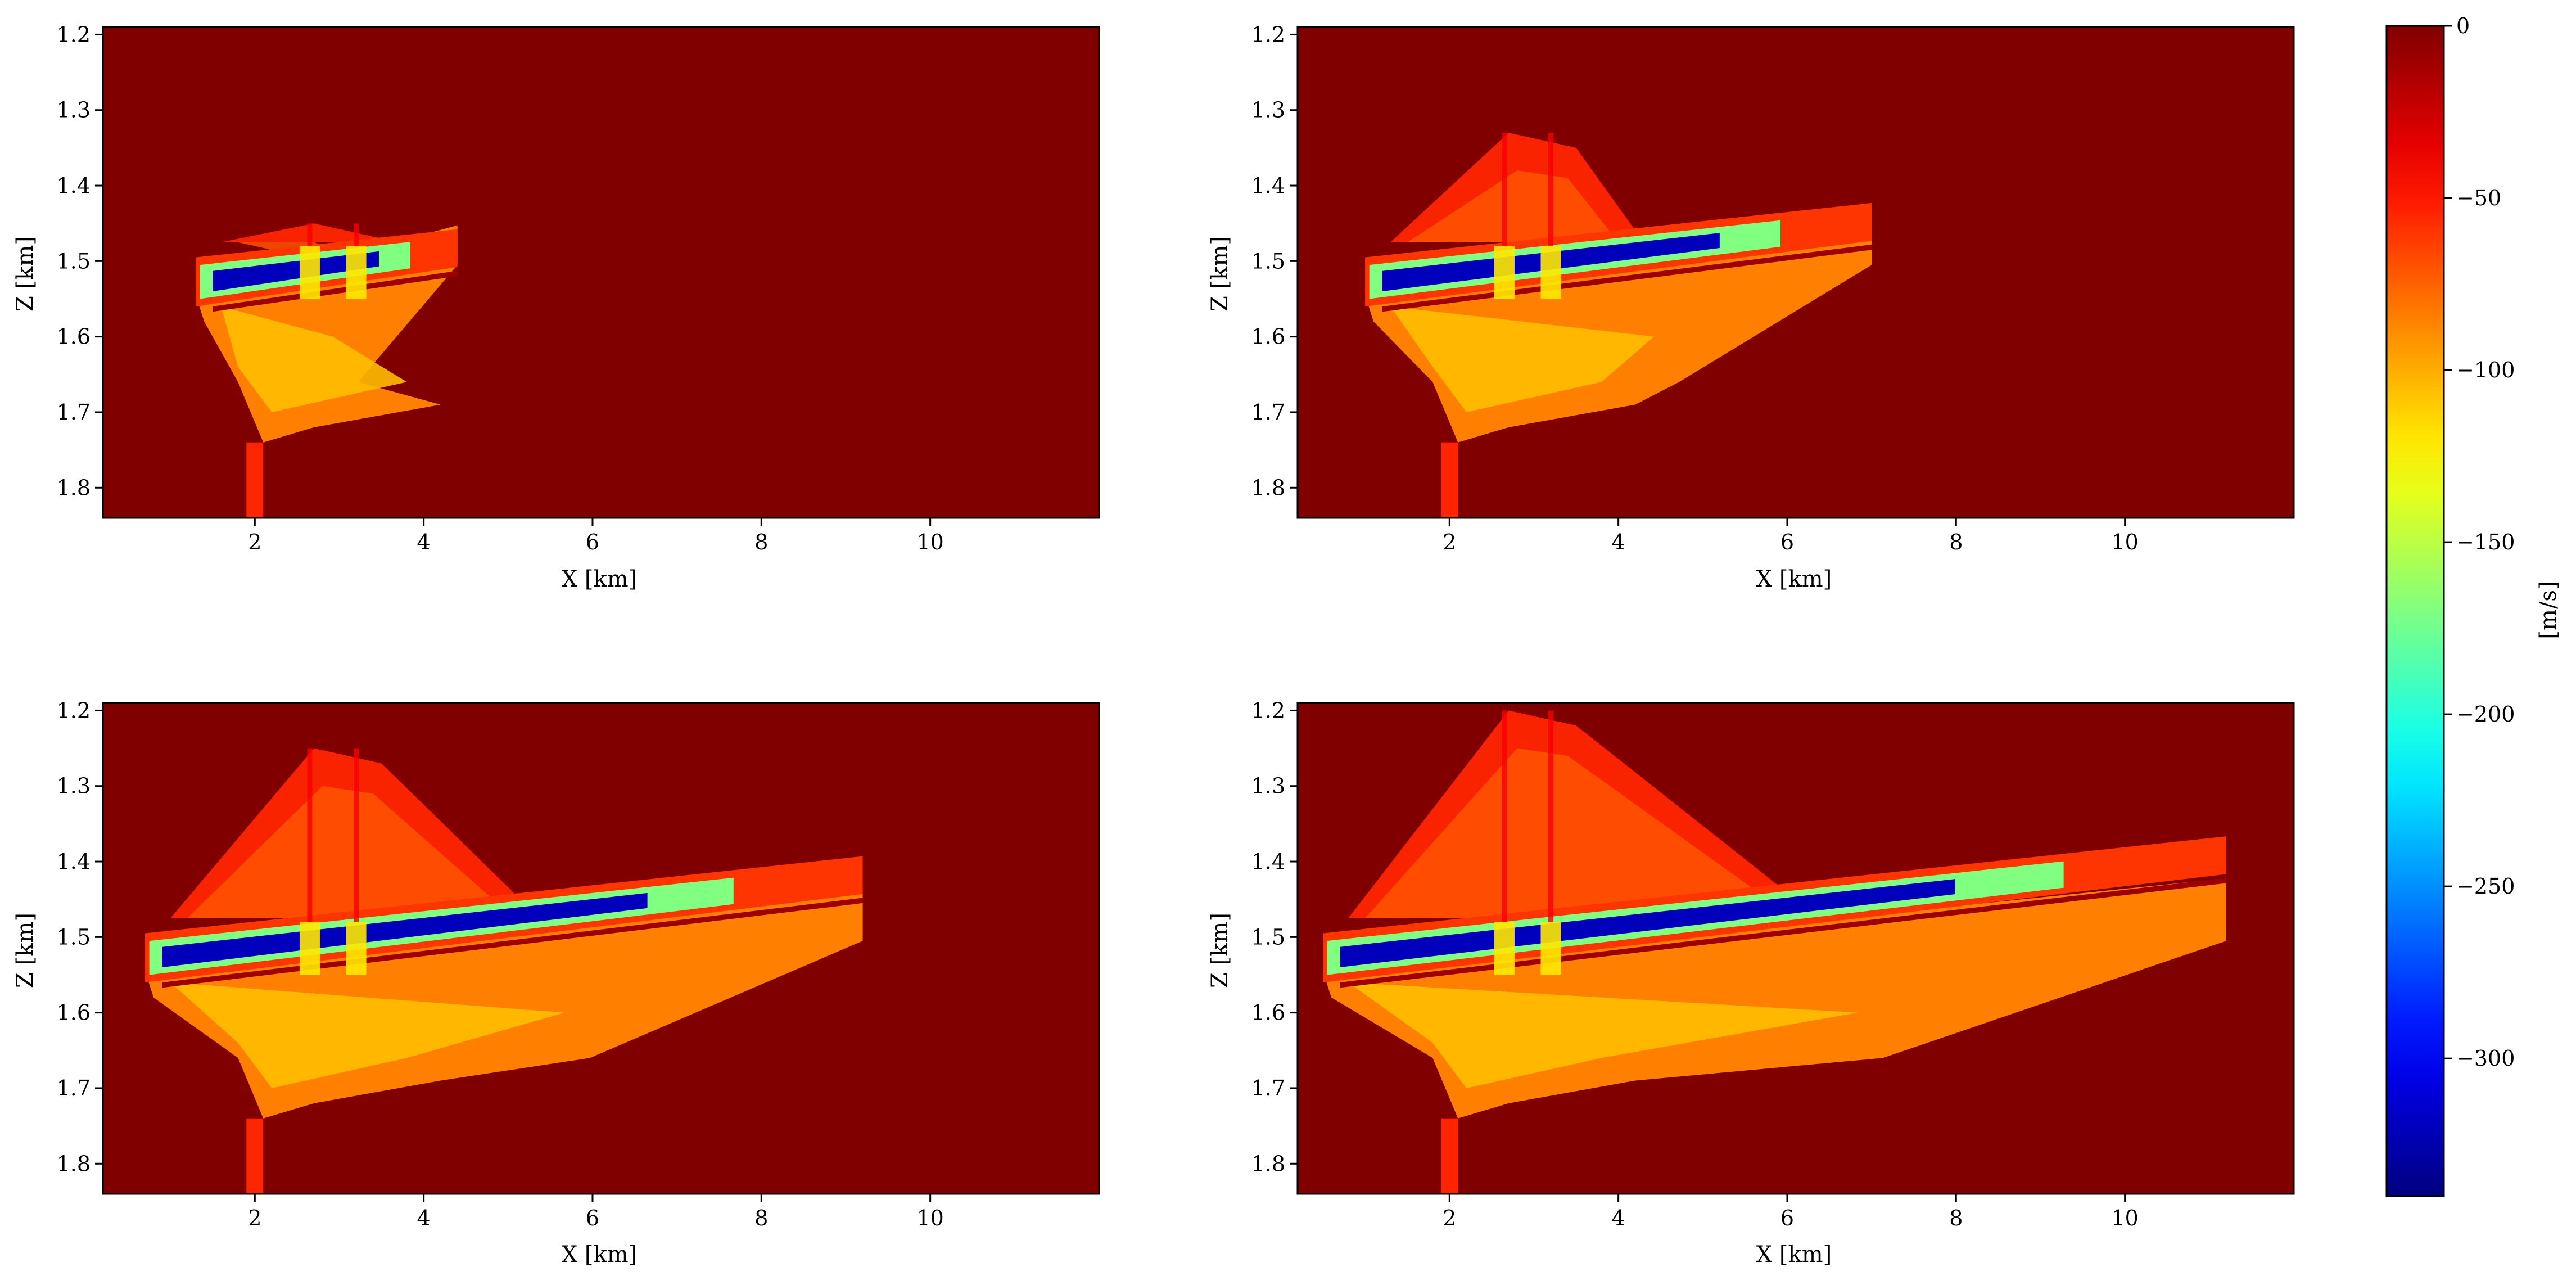  I want to click on colorbar-ticks: 0 −50 −100 −150 −200 −250 −300, so click(2479, 542).